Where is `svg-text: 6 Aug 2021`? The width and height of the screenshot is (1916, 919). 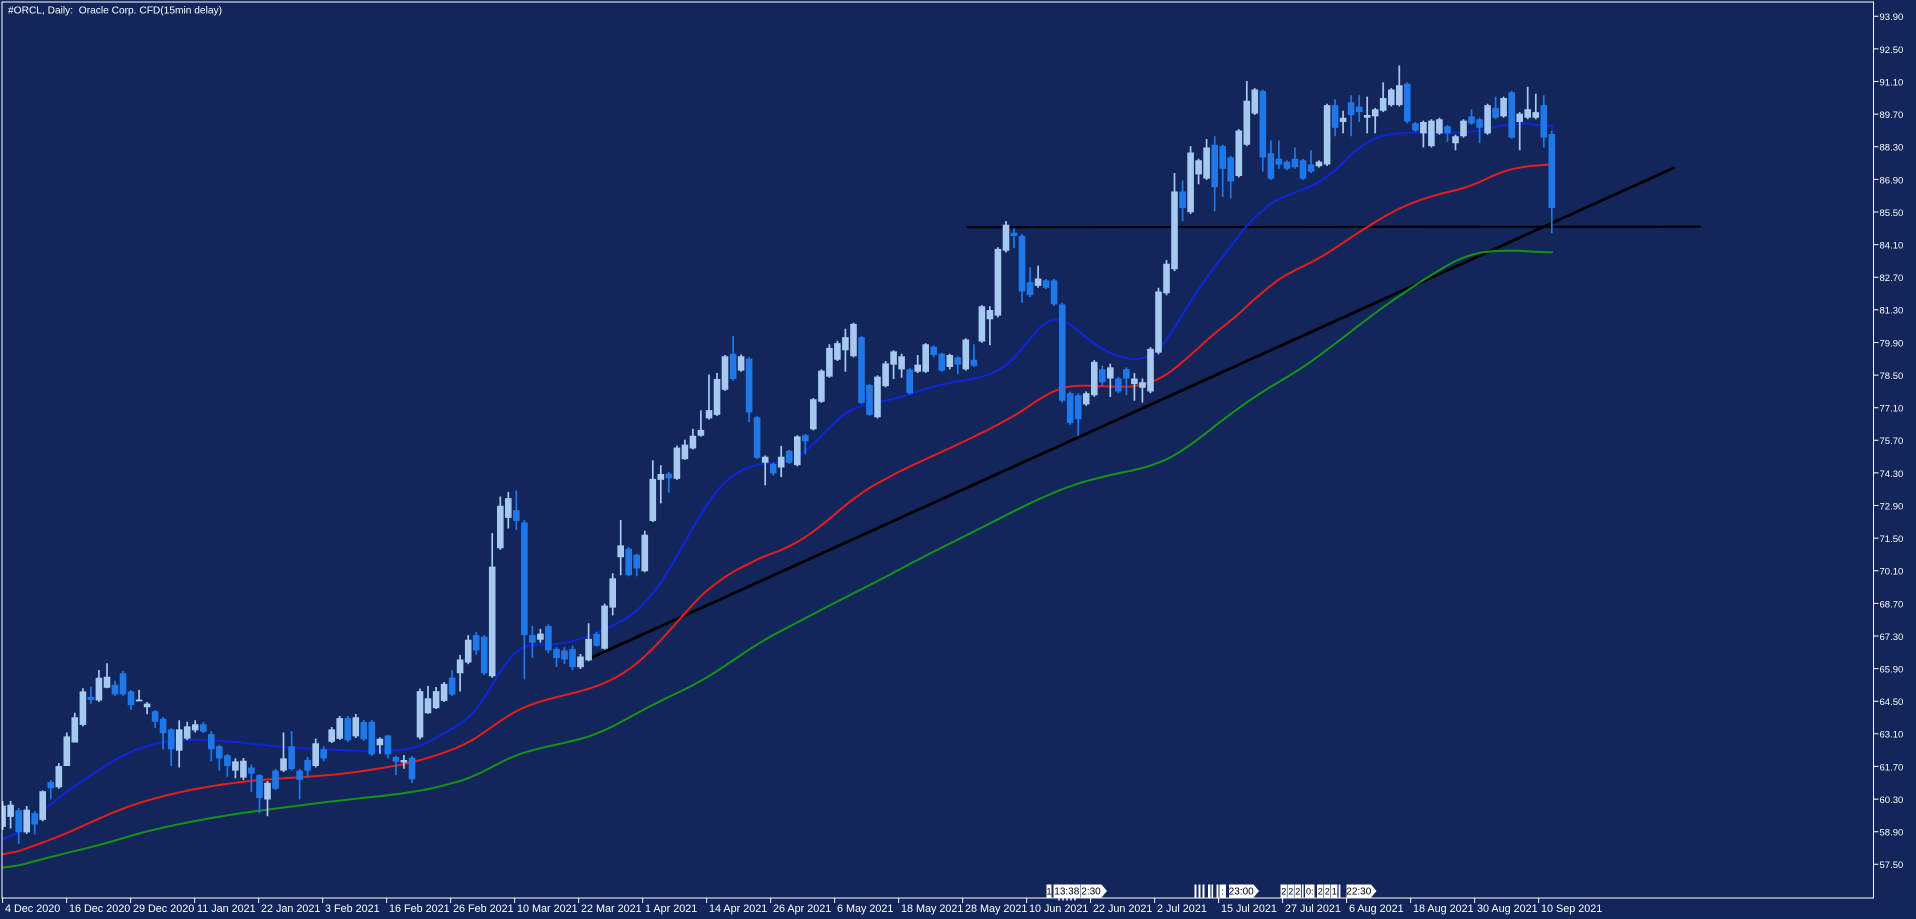 svg-text: 6 Aug 2021 is located at coordinates (1376, 909).